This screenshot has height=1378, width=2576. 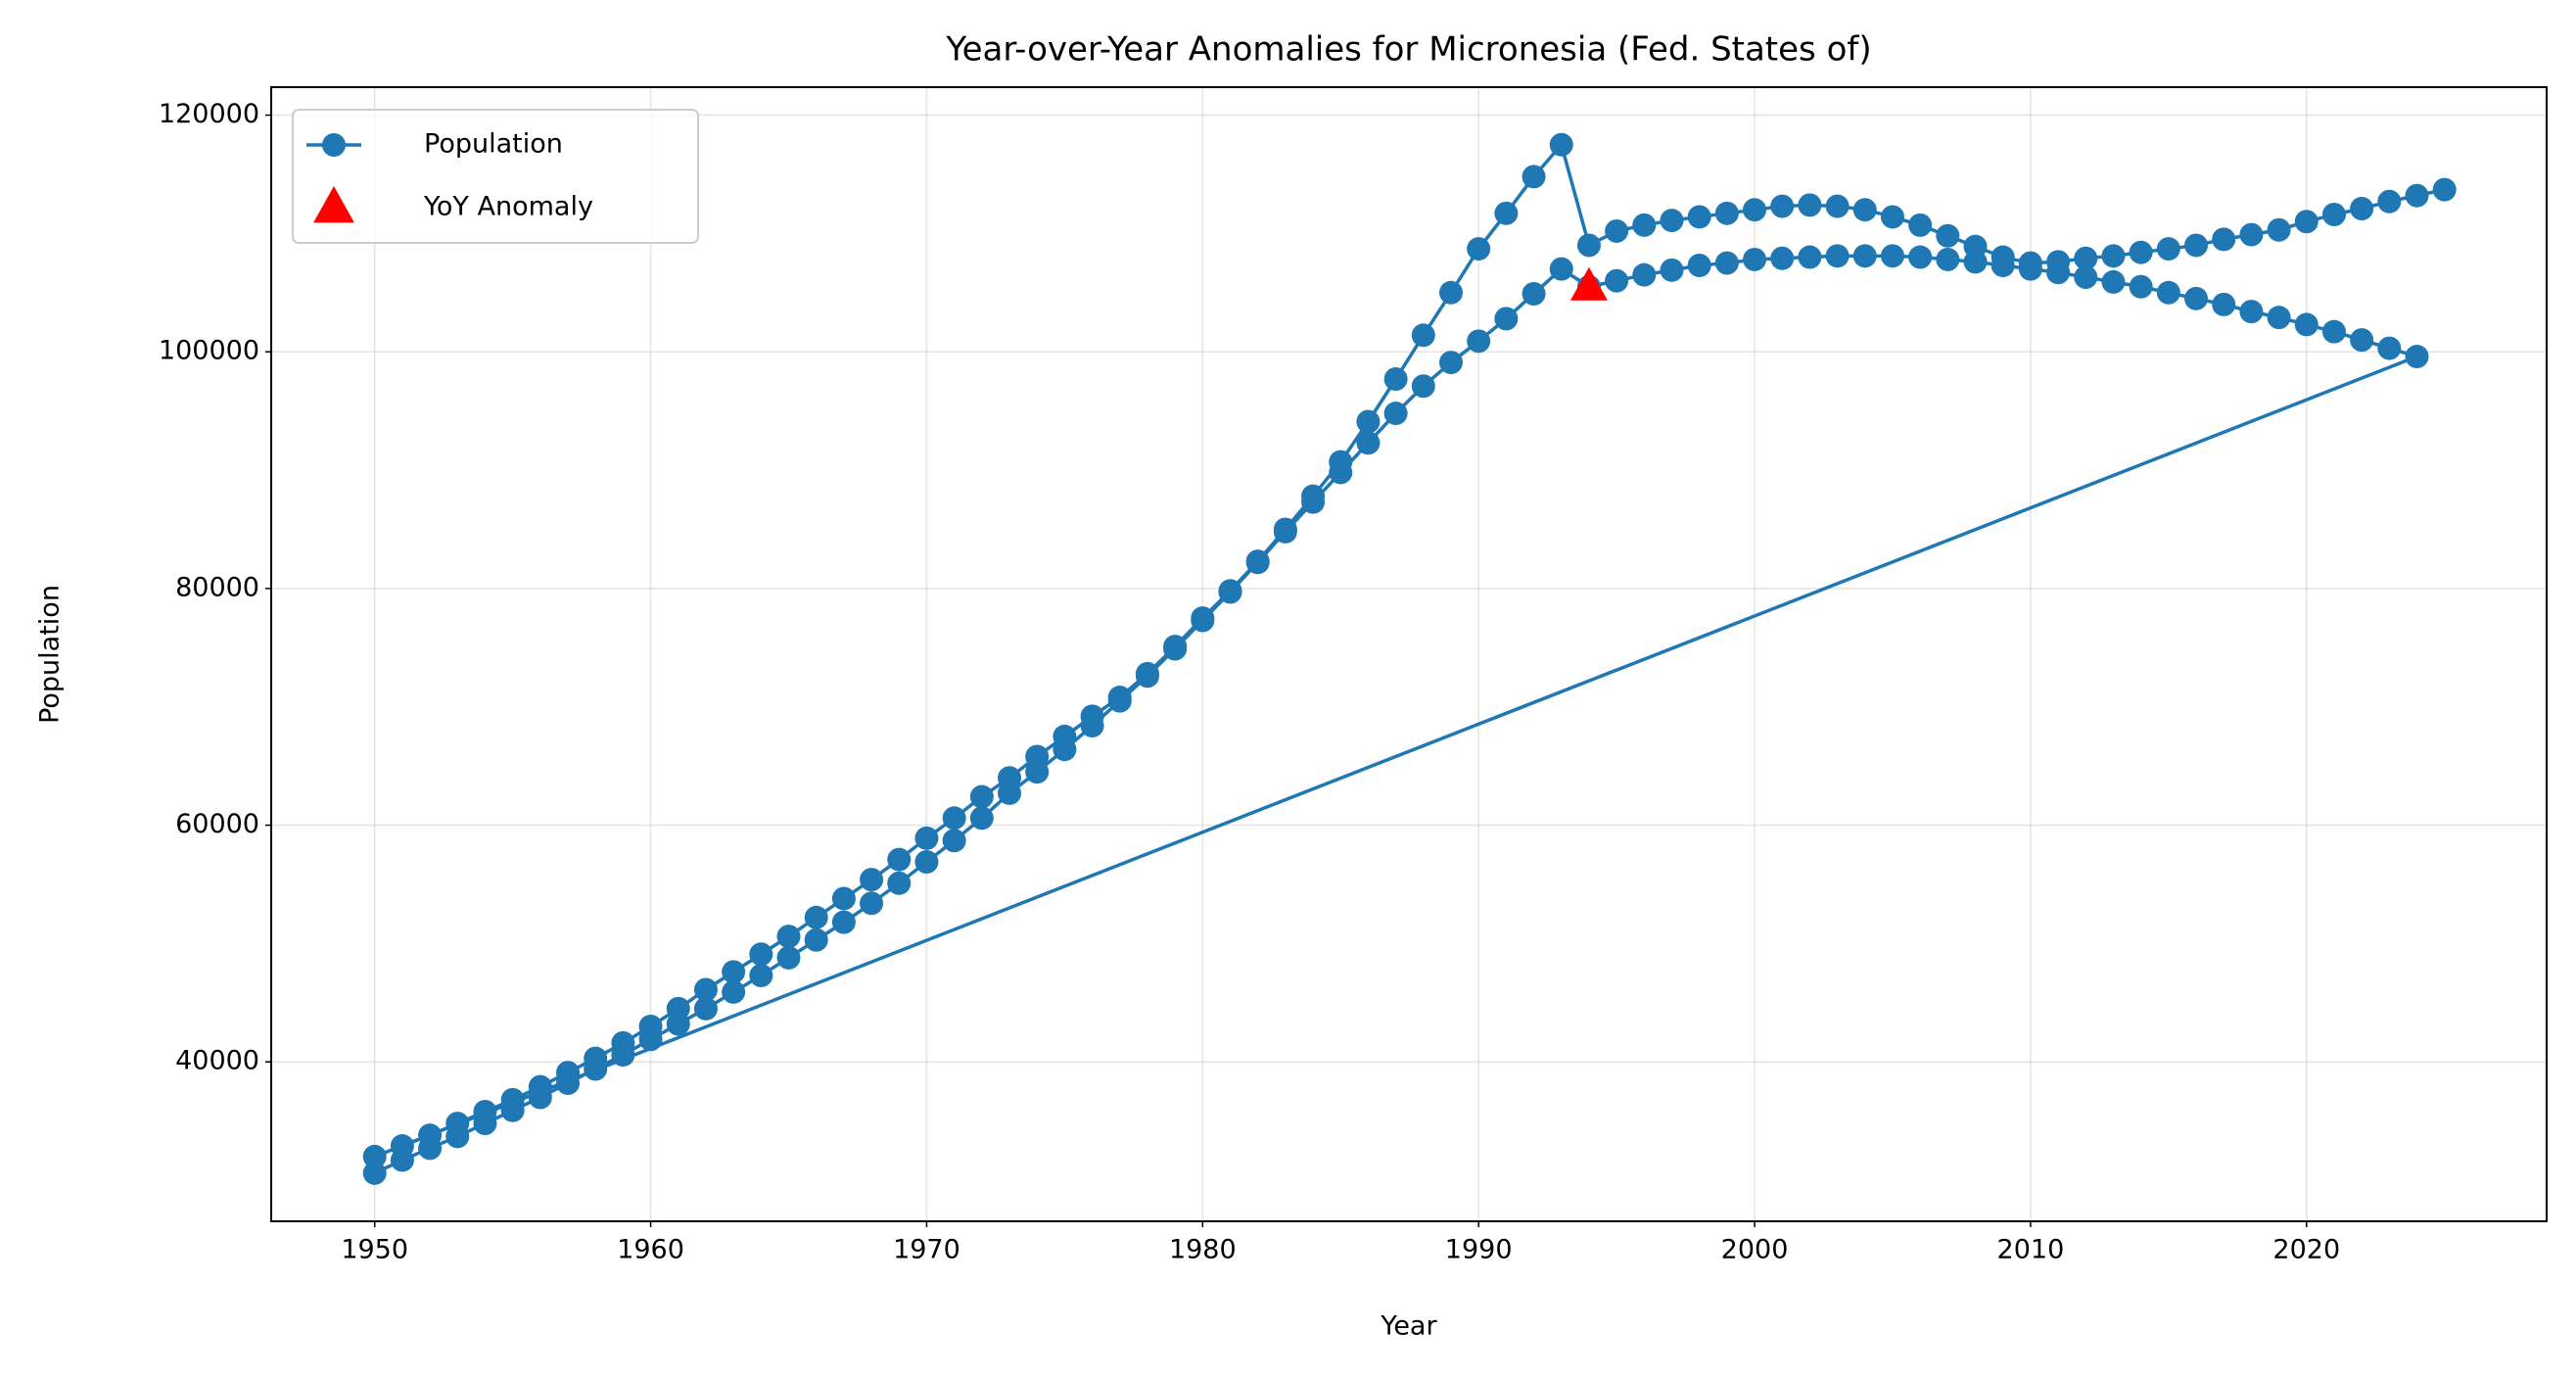 I want to click on y-tick-label: 40000, so click(x=217, y=1061).